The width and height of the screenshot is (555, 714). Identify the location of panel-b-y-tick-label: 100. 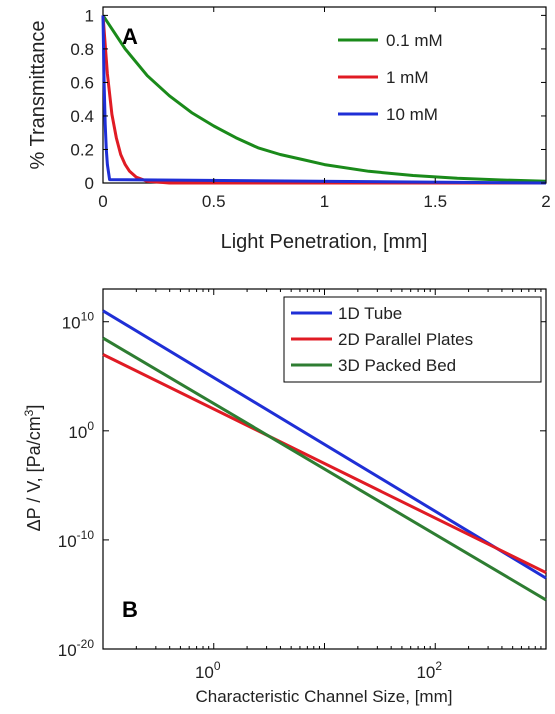
(81, 430).